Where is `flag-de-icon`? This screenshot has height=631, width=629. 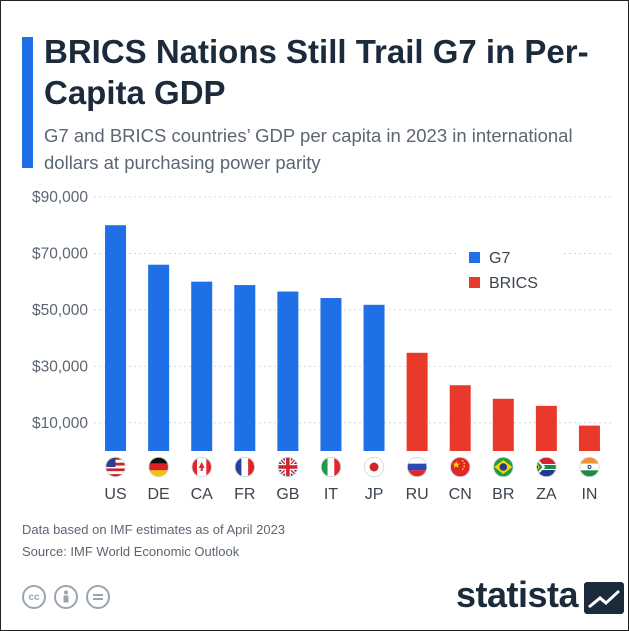
flag-de-icon is located at coordinates (158, 467).